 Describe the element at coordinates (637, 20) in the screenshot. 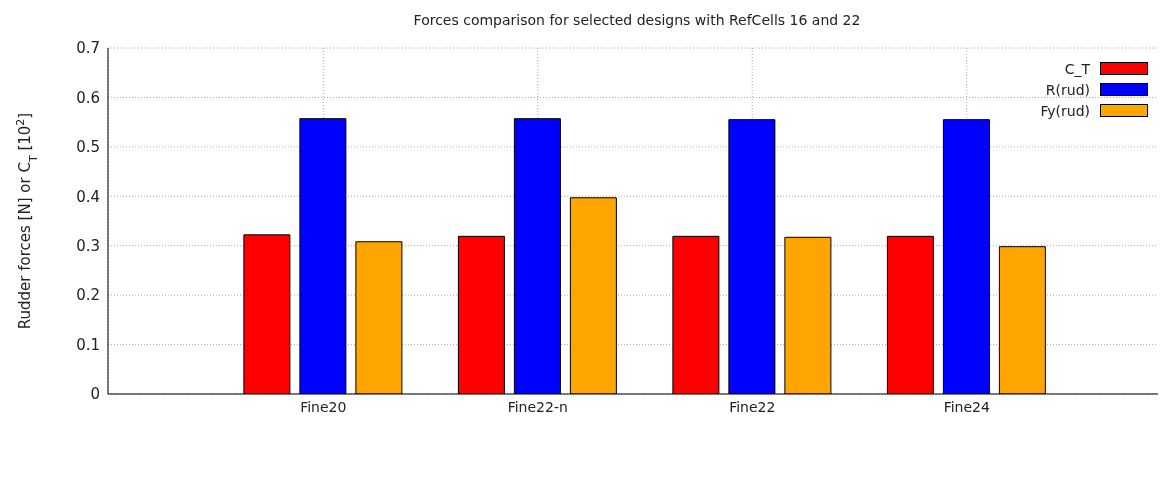

I see `chart-title: Forces comparison for selected designs with RefCells 16 and 22` at that location.